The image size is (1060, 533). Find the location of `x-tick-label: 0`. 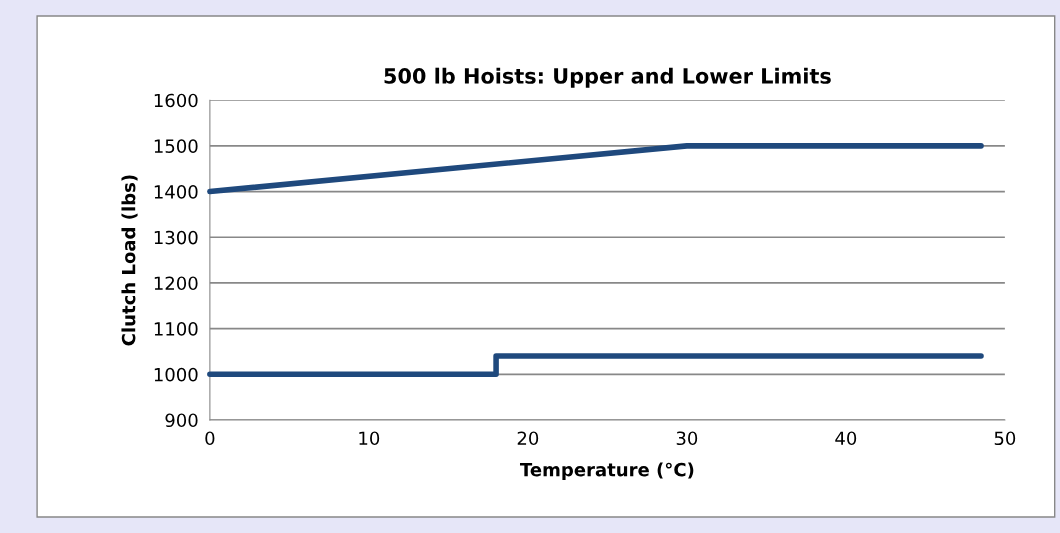

x-tick-label: 0 is located at coordinates (210, 438).